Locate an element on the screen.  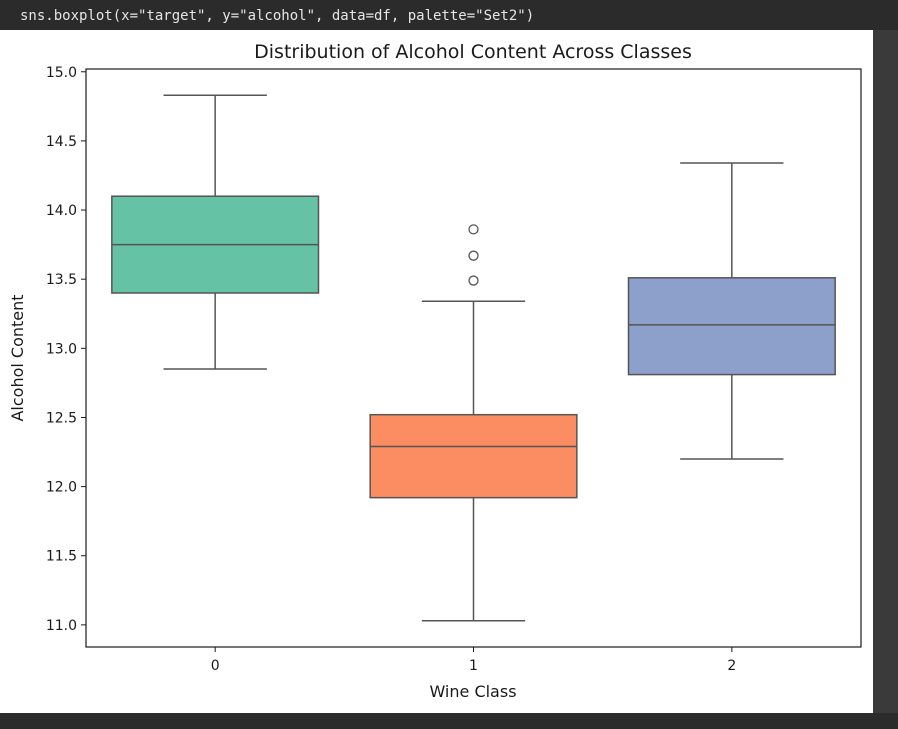
y-tick-label: 12.0 is located at coordinates (61, 488).